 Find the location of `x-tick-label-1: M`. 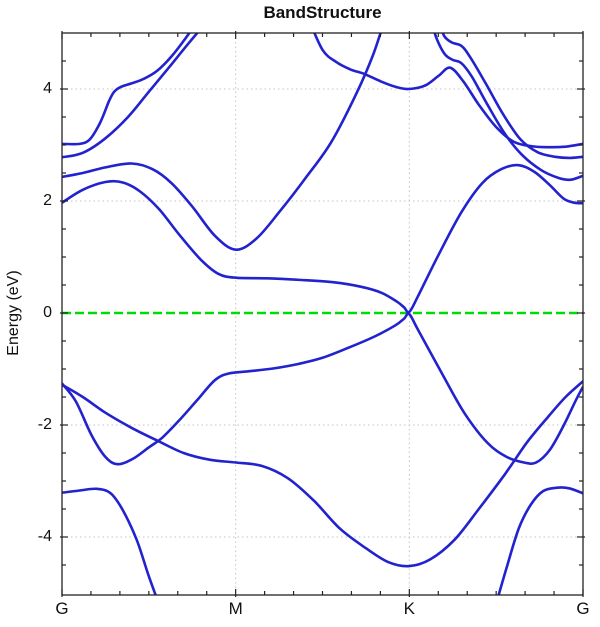

x-tick-label-1: M is located at coordinates (235, 608).